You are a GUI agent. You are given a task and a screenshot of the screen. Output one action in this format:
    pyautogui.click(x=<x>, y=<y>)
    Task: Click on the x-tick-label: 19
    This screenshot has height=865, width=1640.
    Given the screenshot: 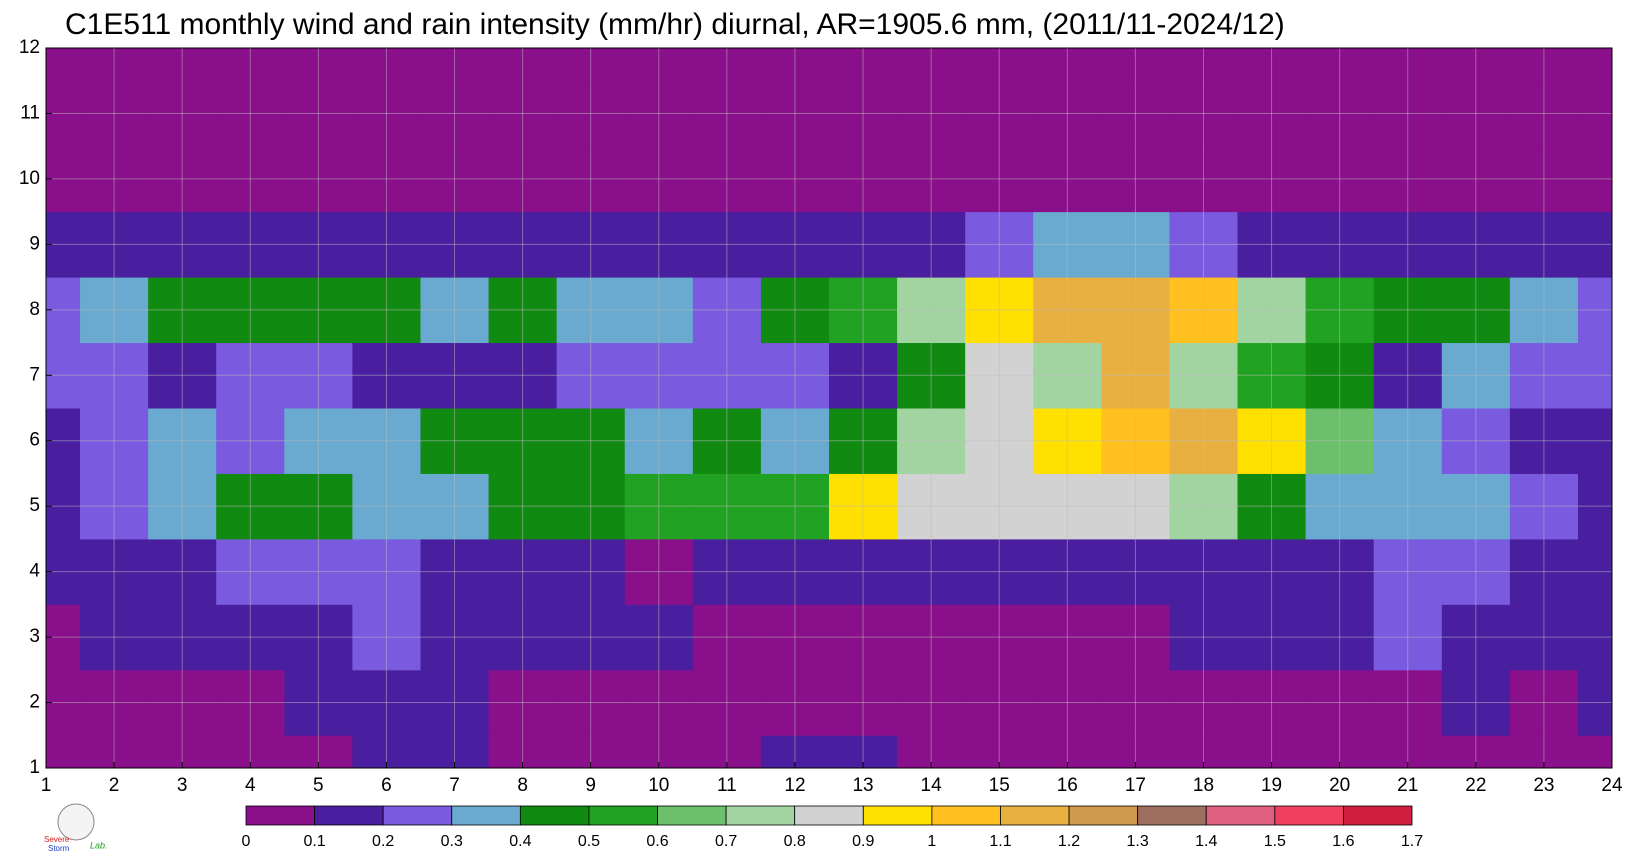 What is the action you would take?
    pyautogui.click(x=1271, y=785)
    